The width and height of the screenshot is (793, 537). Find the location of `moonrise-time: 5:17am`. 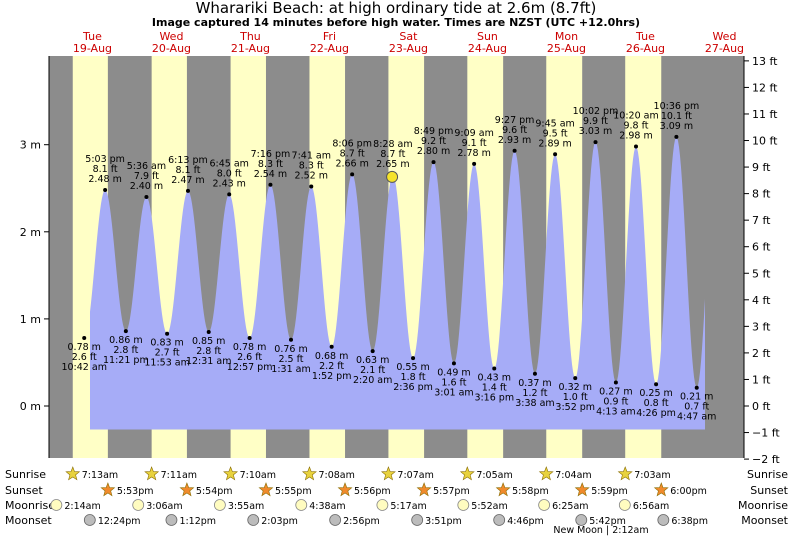

moonrise-time: 5:17am is located at coordinates (408, 506).